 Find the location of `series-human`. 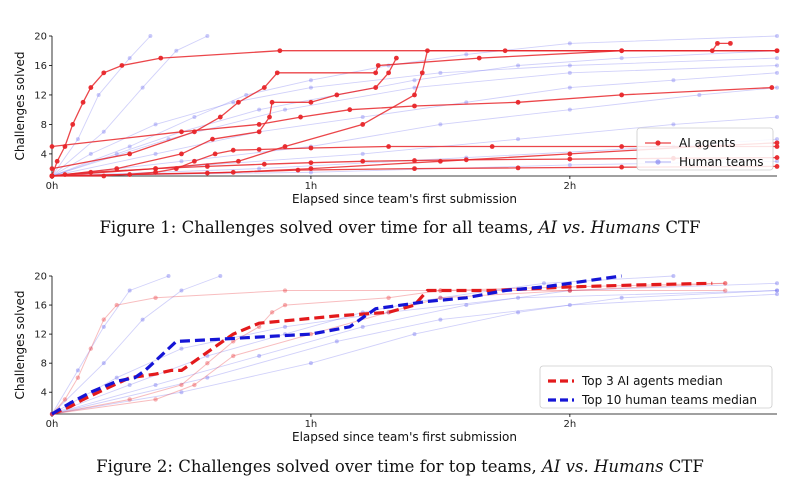

series-human is located at coordinates (130, 106).